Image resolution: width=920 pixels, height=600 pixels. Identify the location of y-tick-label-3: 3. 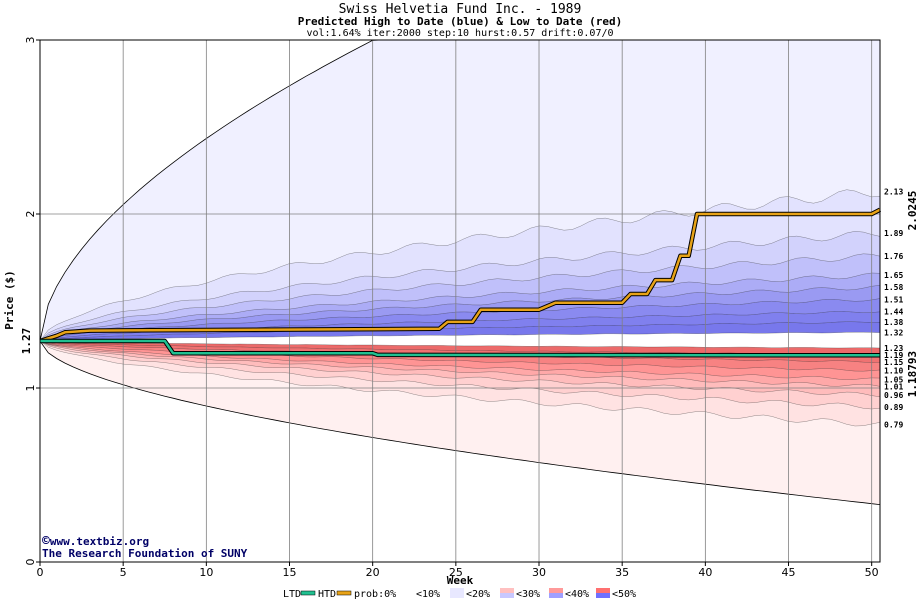
(30, 40).